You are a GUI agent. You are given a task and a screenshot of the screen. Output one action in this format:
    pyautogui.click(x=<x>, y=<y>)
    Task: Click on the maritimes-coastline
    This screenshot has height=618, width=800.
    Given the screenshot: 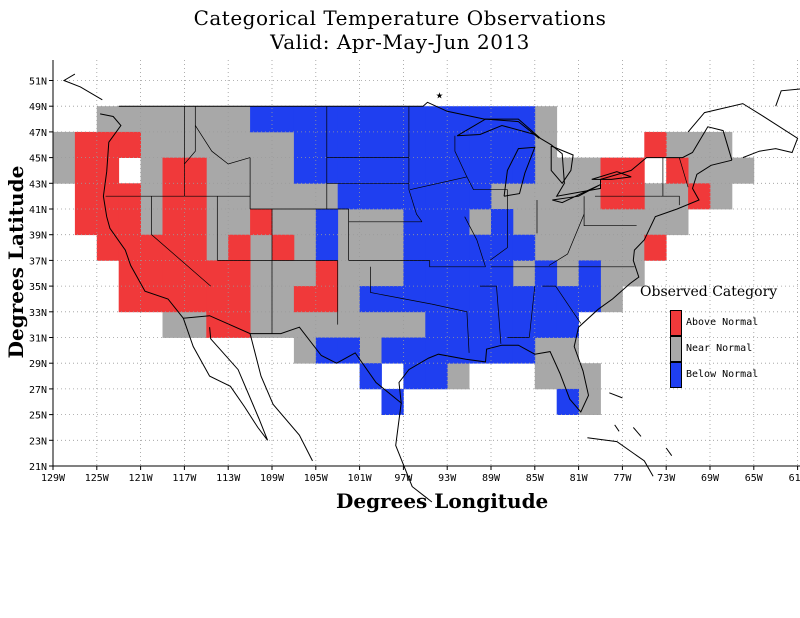 What is the action you would take?
    pyautogui.click(x=743, y=131)
    